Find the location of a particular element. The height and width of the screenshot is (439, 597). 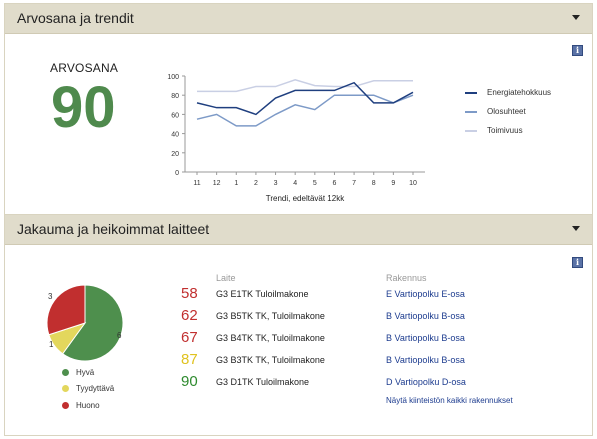

x-tick-label: 9 is located at coordinates (393, 183).